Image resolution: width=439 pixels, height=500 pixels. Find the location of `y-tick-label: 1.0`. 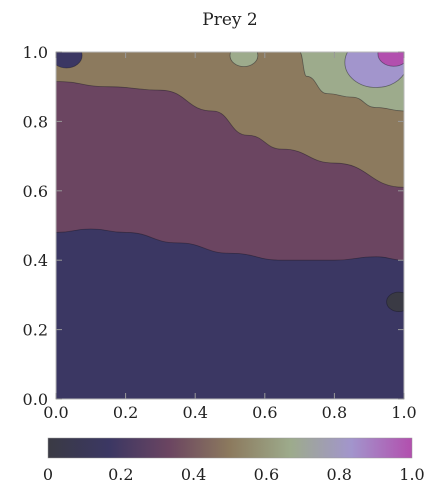

y-tick-label: 1.0 is located at coordinates (35, 52).